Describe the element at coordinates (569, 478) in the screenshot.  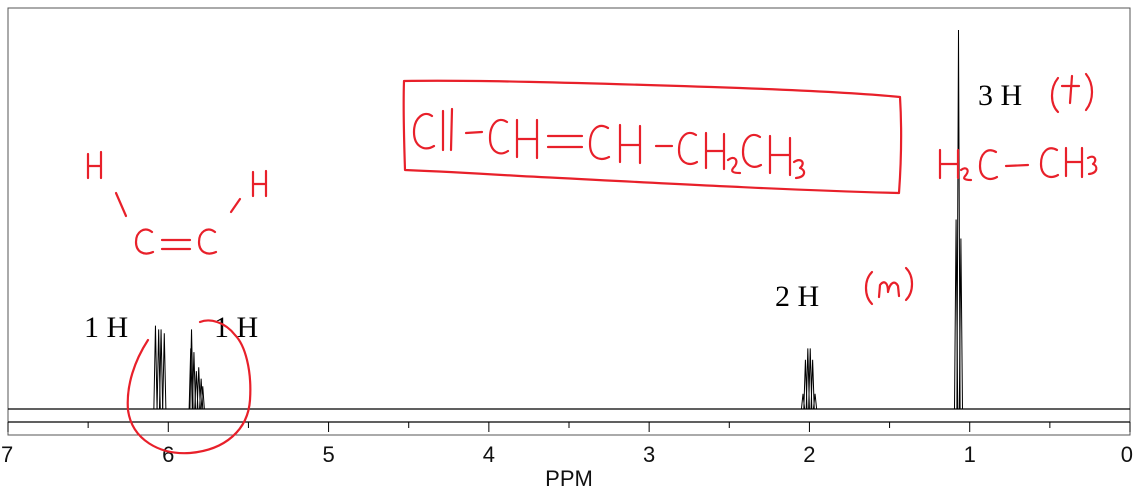
I see `x-axis-title: PPM` at that location.